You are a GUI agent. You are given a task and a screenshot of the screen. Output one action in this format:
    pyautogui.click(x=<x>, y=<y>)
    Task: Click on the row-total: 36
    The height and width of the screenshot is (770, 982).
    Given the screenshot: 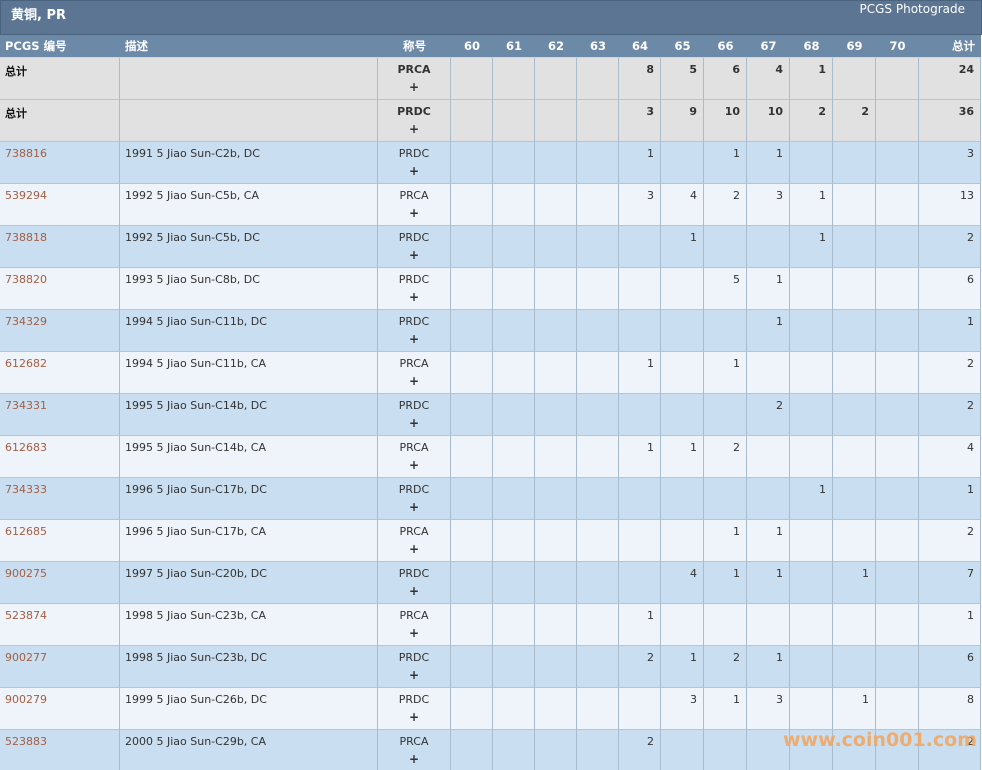 What is the action you would take?
    pyautogui.click(x=966, y=111)
    